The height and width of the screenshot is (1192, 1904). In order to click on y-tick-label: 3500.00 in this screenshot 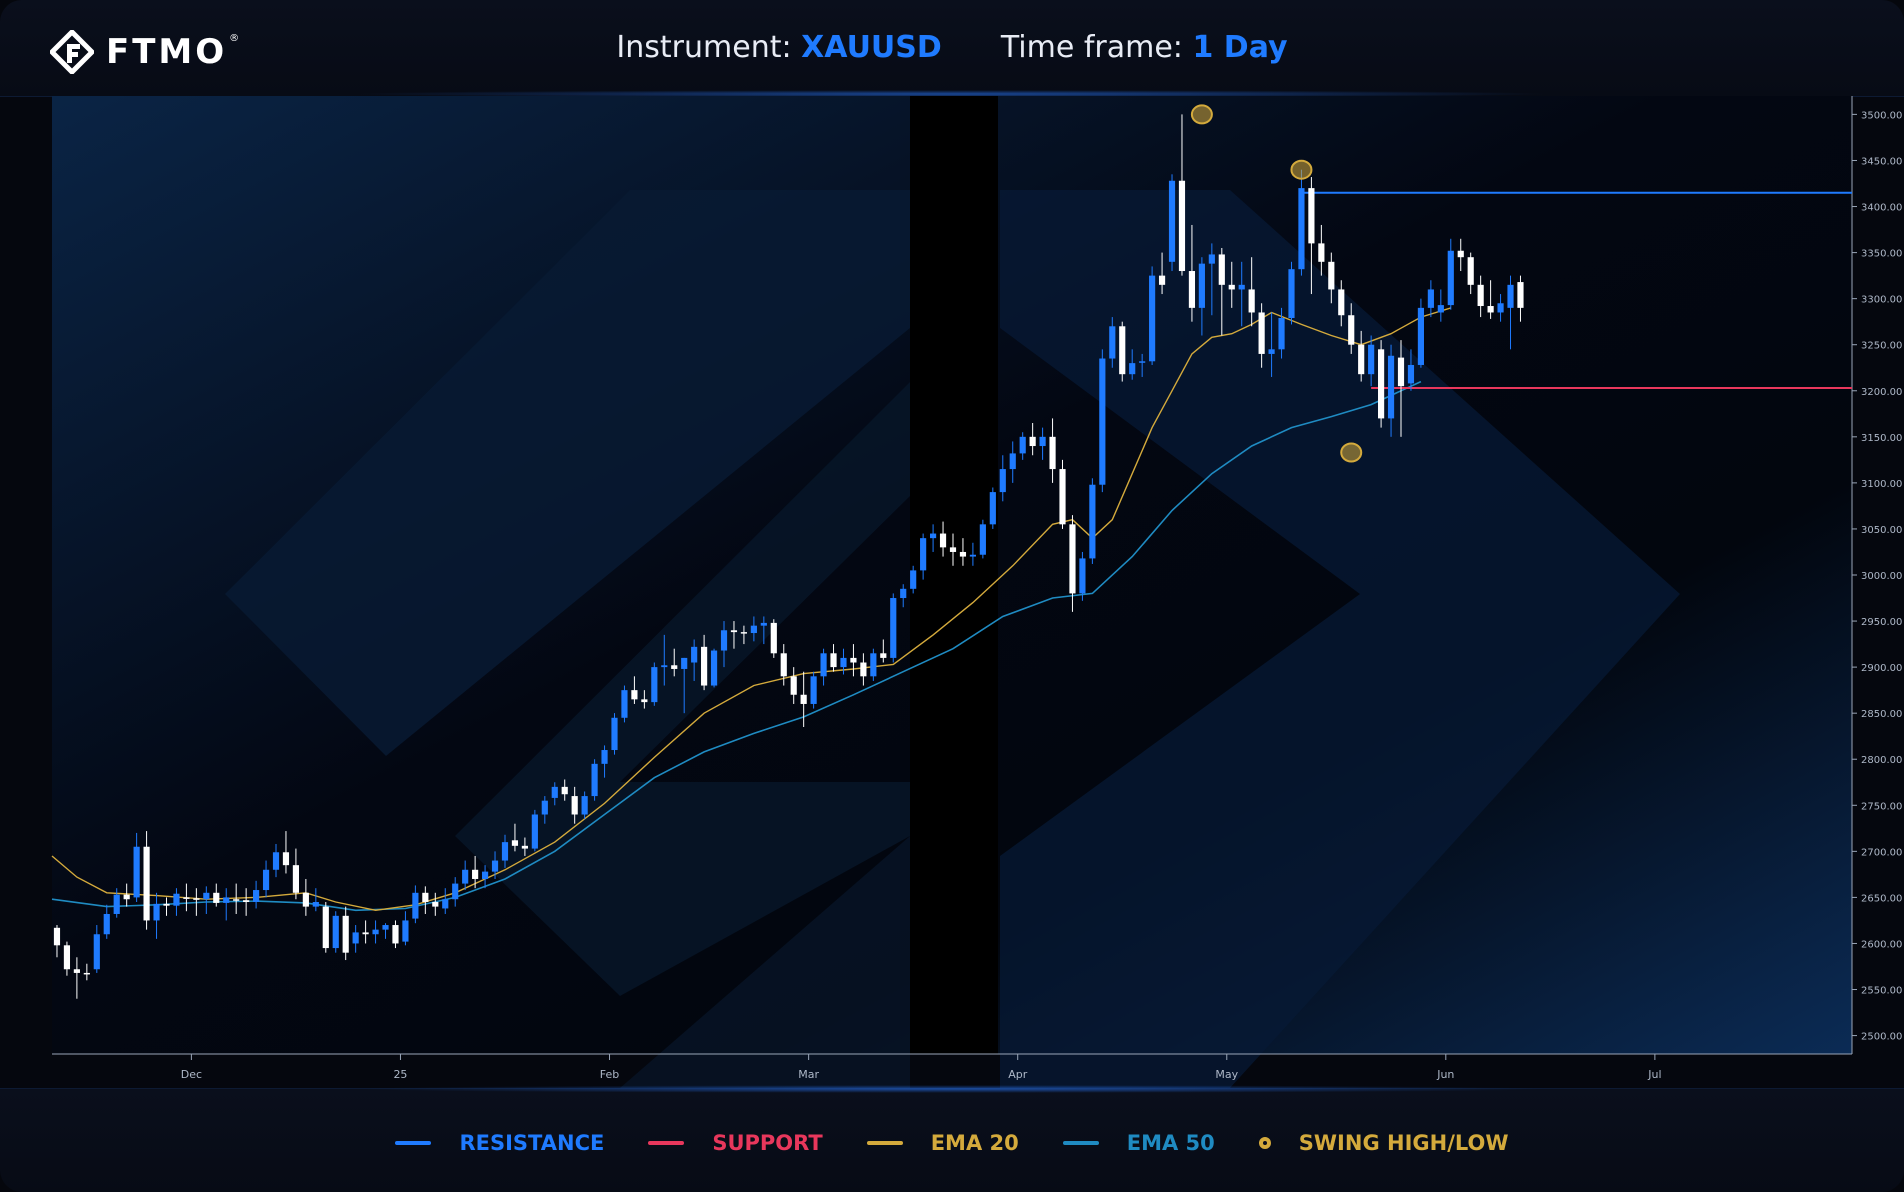, I will do `click(1881, 115)`.